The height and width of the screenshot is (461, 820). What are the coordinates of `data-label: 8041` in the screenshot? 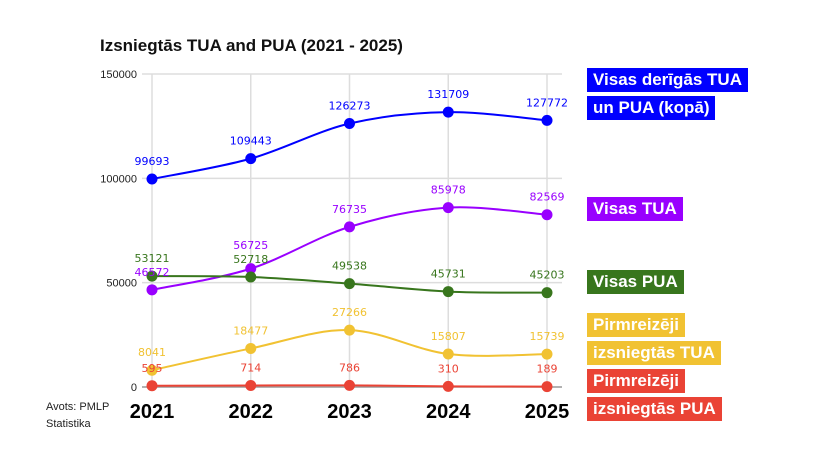 It's located at (152, 352).